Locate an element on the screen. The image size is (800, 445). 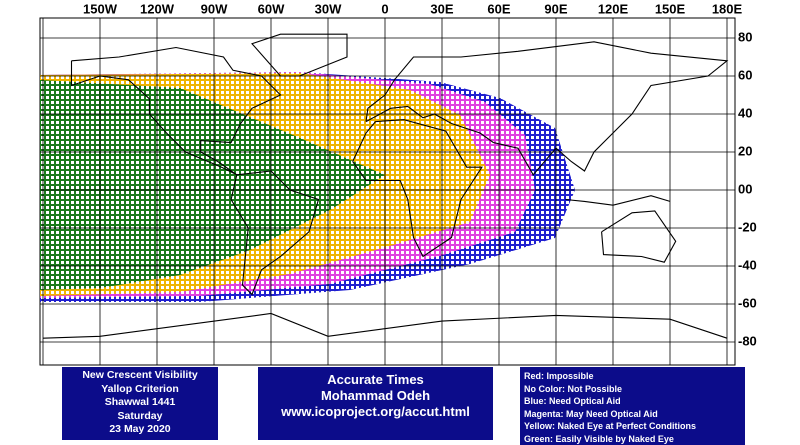
info-line: Shawwal 1441 is located at coordinates (140, 402).